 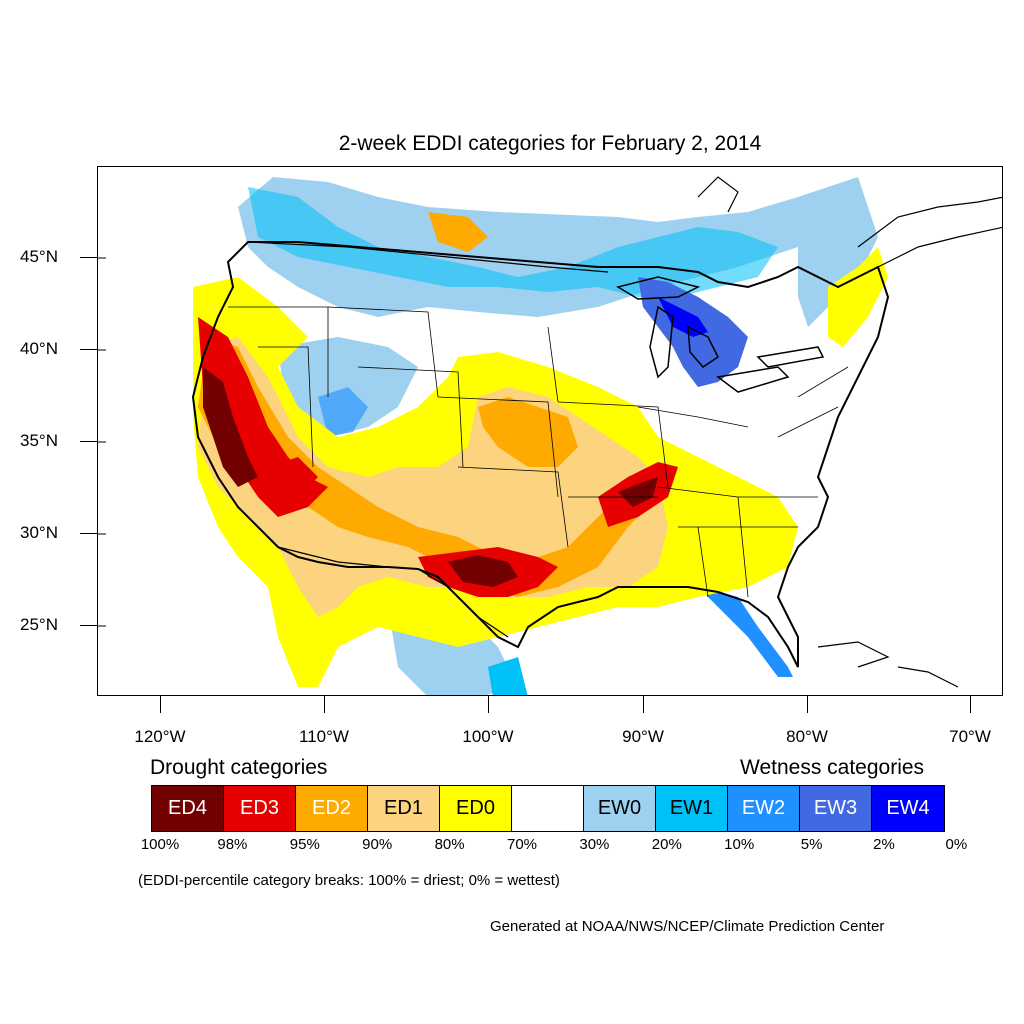 I want to click on caribbean, so click(x=888, y=664).